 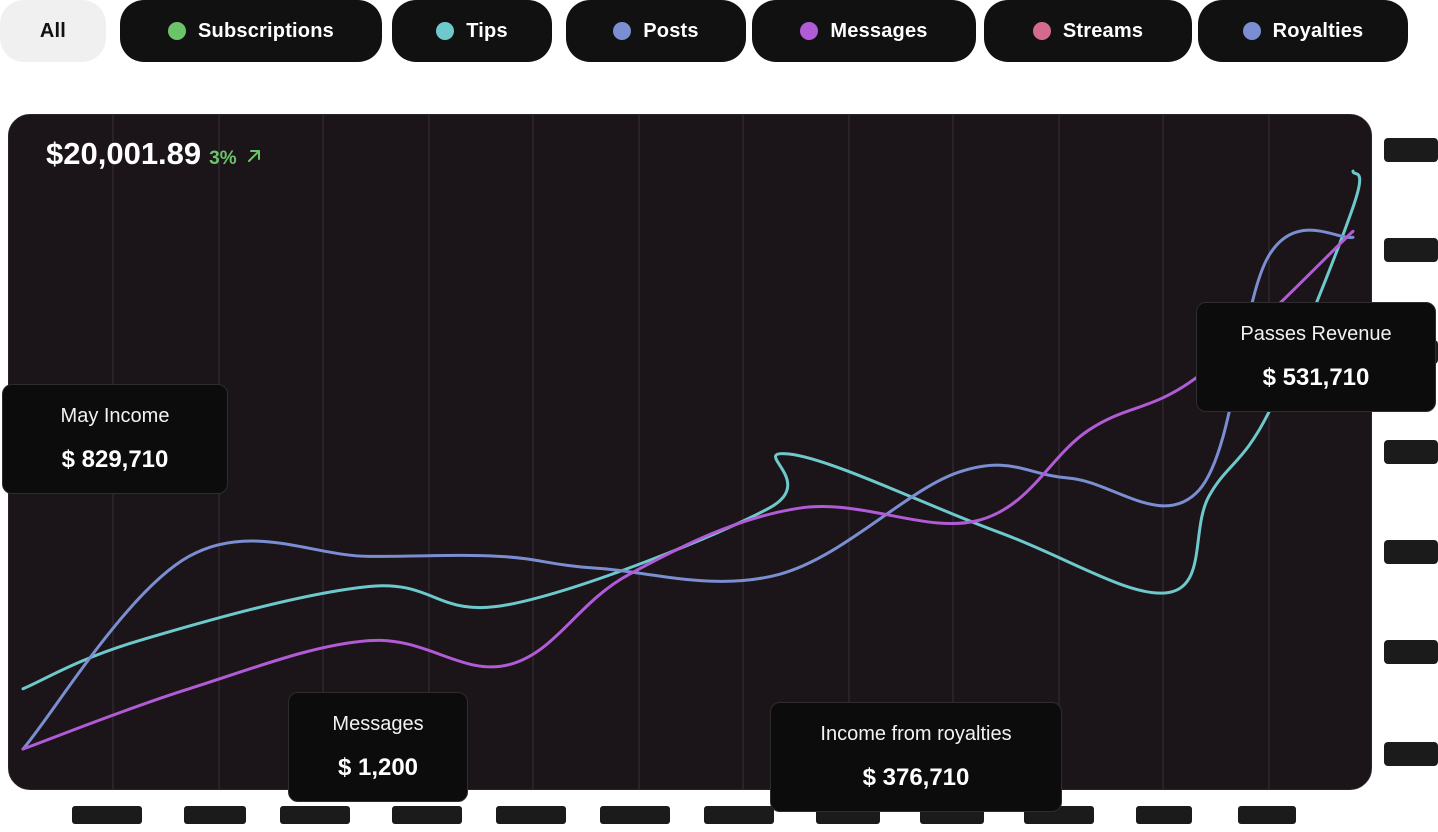 I want to click on tooltip-label: Messages, so click(x=378, y=724).